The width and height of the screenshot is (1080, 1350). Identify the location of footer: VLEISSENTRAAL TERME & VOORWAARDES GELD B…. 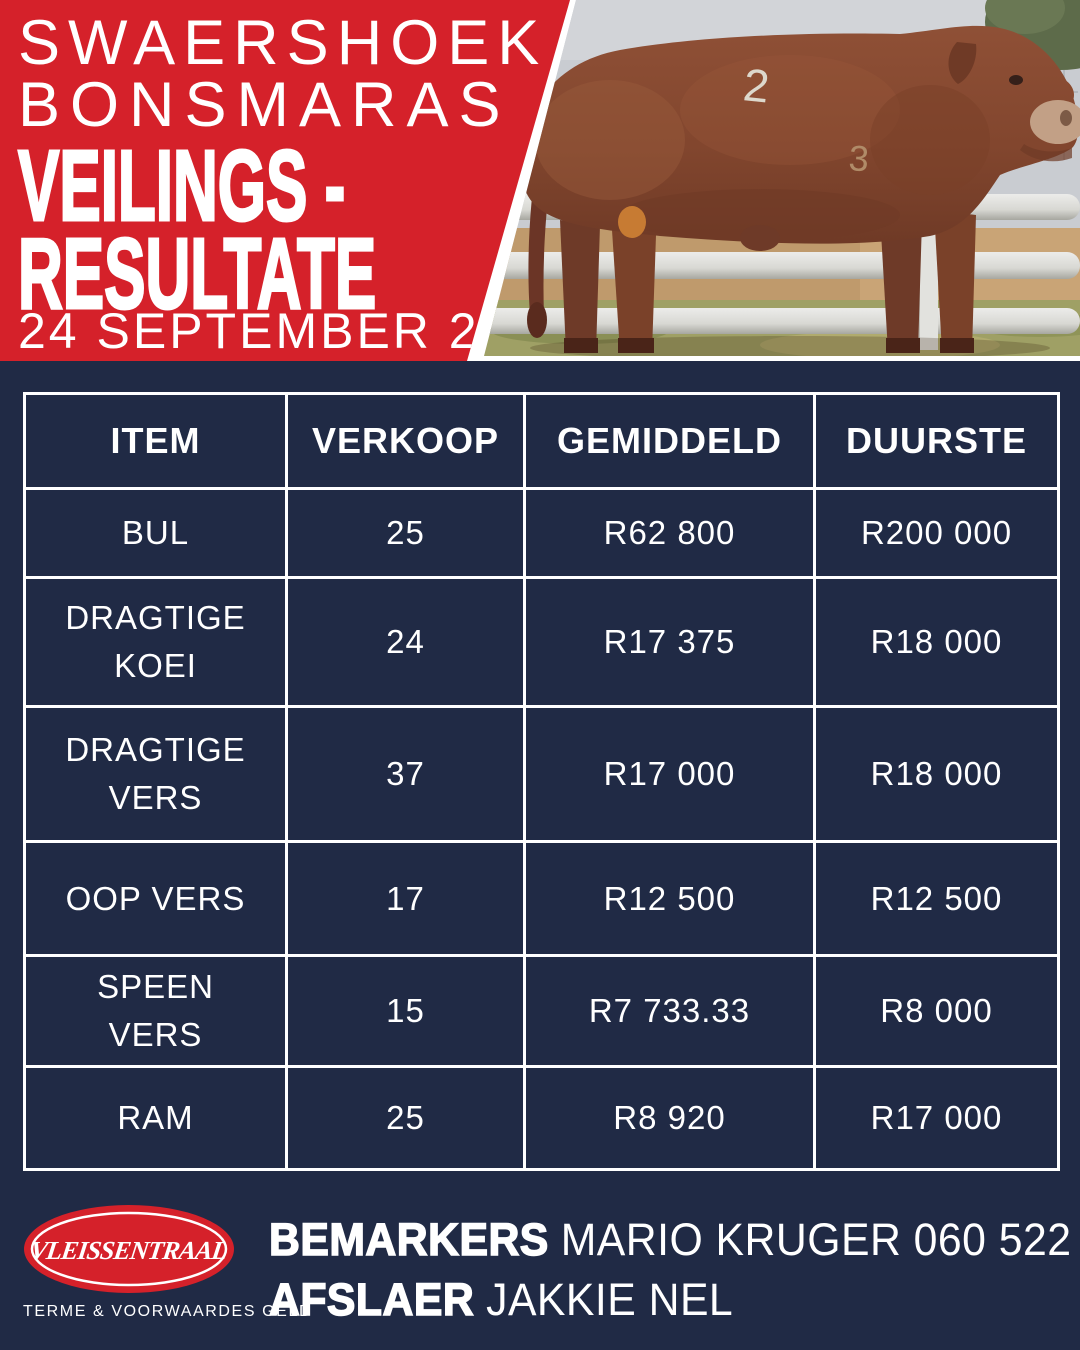
(540, 1250).